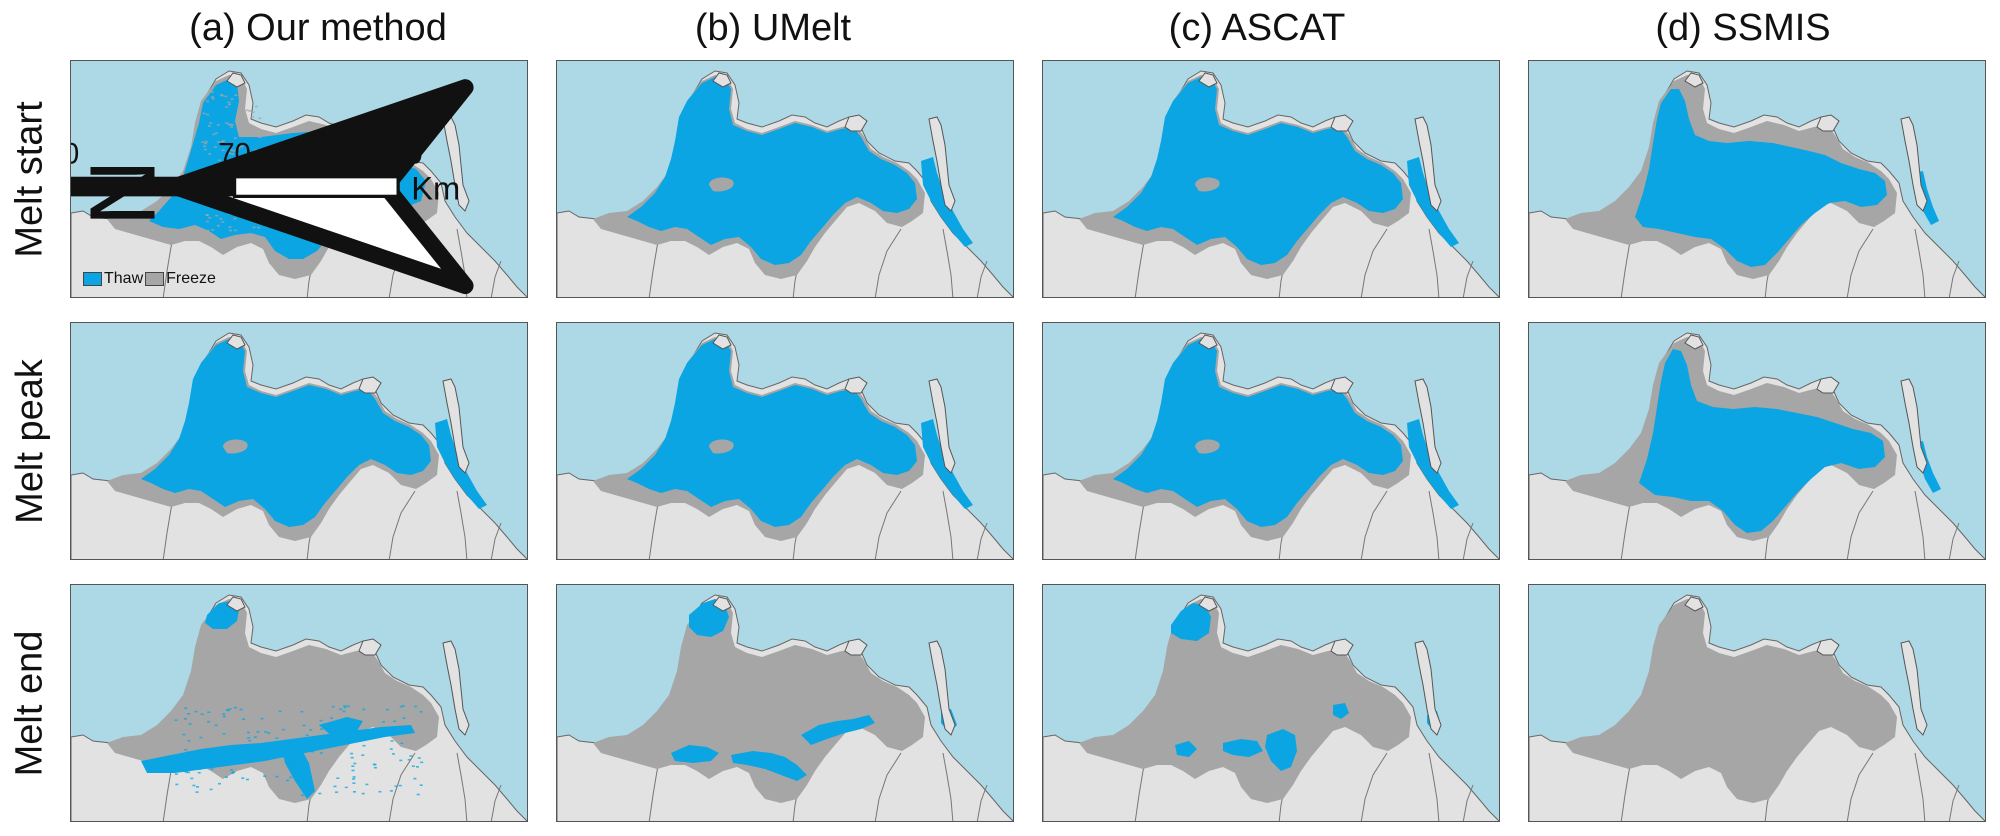 This screenshot has height=836, width=2000. What do you see at coordinates (29, 179) in the screenshot?
I see `row-label-text: Melt start` at bounding box center [29, 179].